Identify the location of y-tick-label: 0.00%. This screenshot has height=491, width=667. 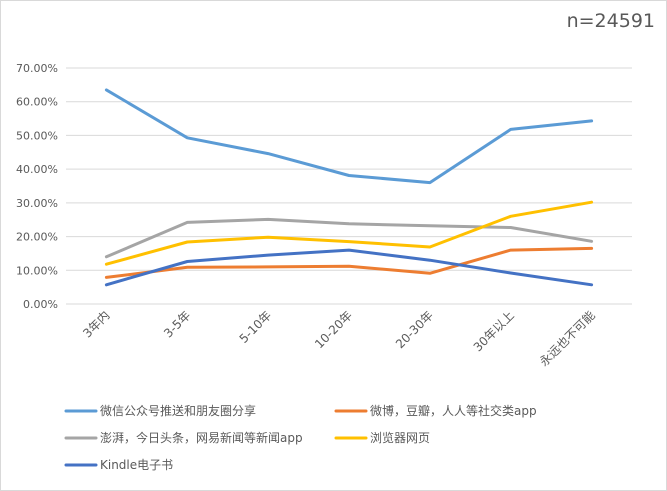
(40, 304).